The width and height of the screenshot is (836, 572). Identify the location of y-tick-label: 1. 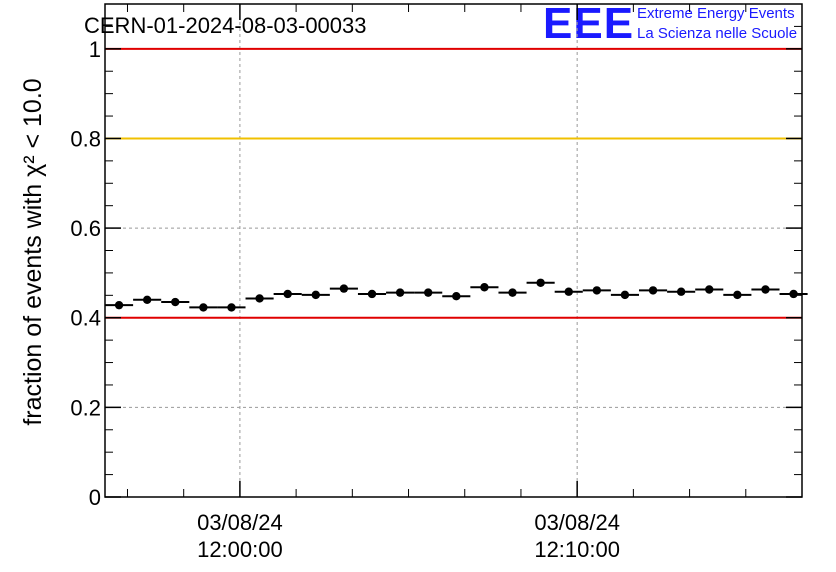
(95, 49).